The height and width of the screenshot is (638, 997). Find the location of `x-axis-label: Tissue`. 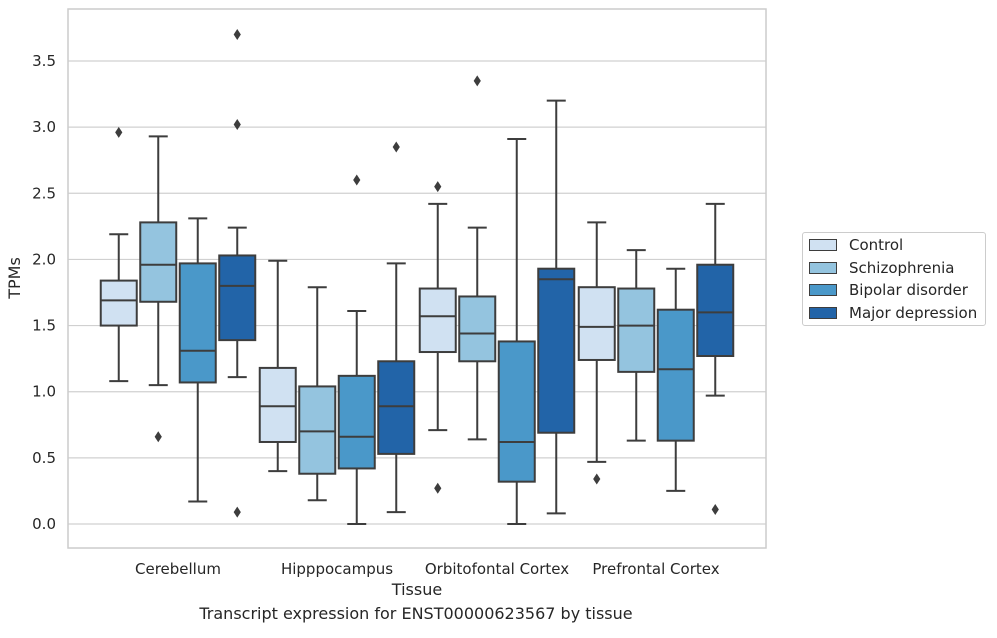

x-axis-label: Tissue is located at coordinates (416, 589).